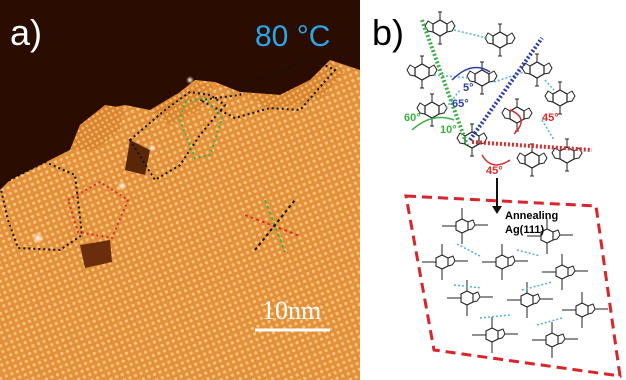 Image resolution: width=626 pixels, height=380 pixels. Describe the element at coordinates (98, 210) in the screenshot. I see `domain-outline-red` at that location.